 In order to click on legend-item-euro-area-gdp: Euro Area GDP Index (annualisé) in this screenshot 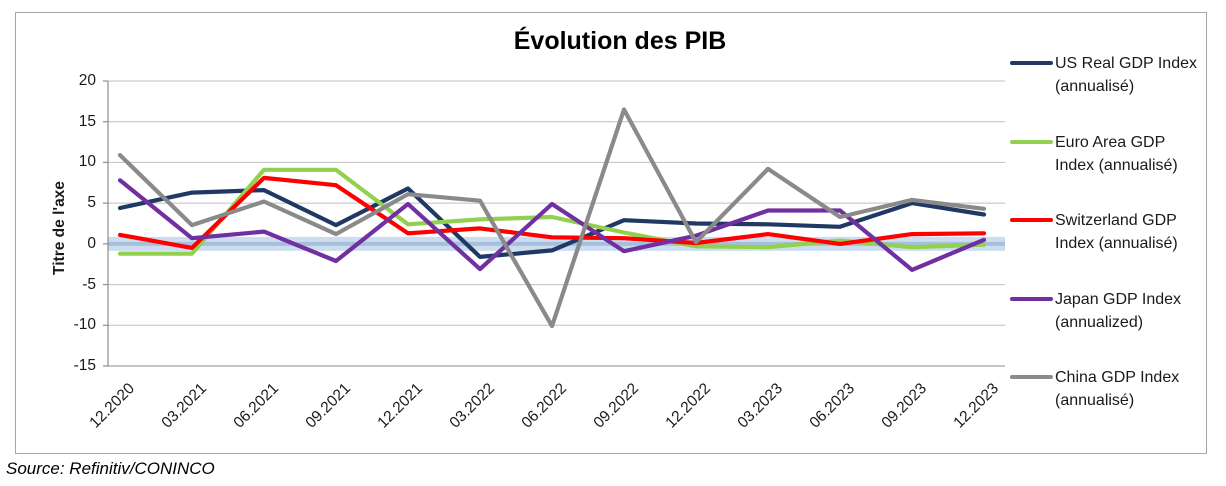, I will do `click(1116, 154)`.